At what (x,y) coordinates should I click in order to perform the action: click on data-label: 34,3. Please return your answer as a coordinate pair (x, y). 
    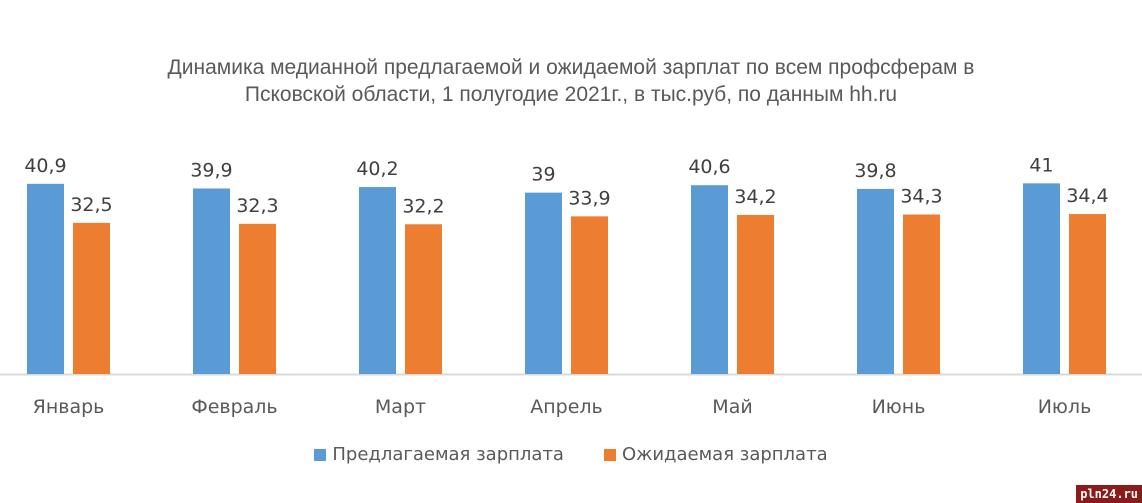
    Looking at the image, I should click on (921, 197).